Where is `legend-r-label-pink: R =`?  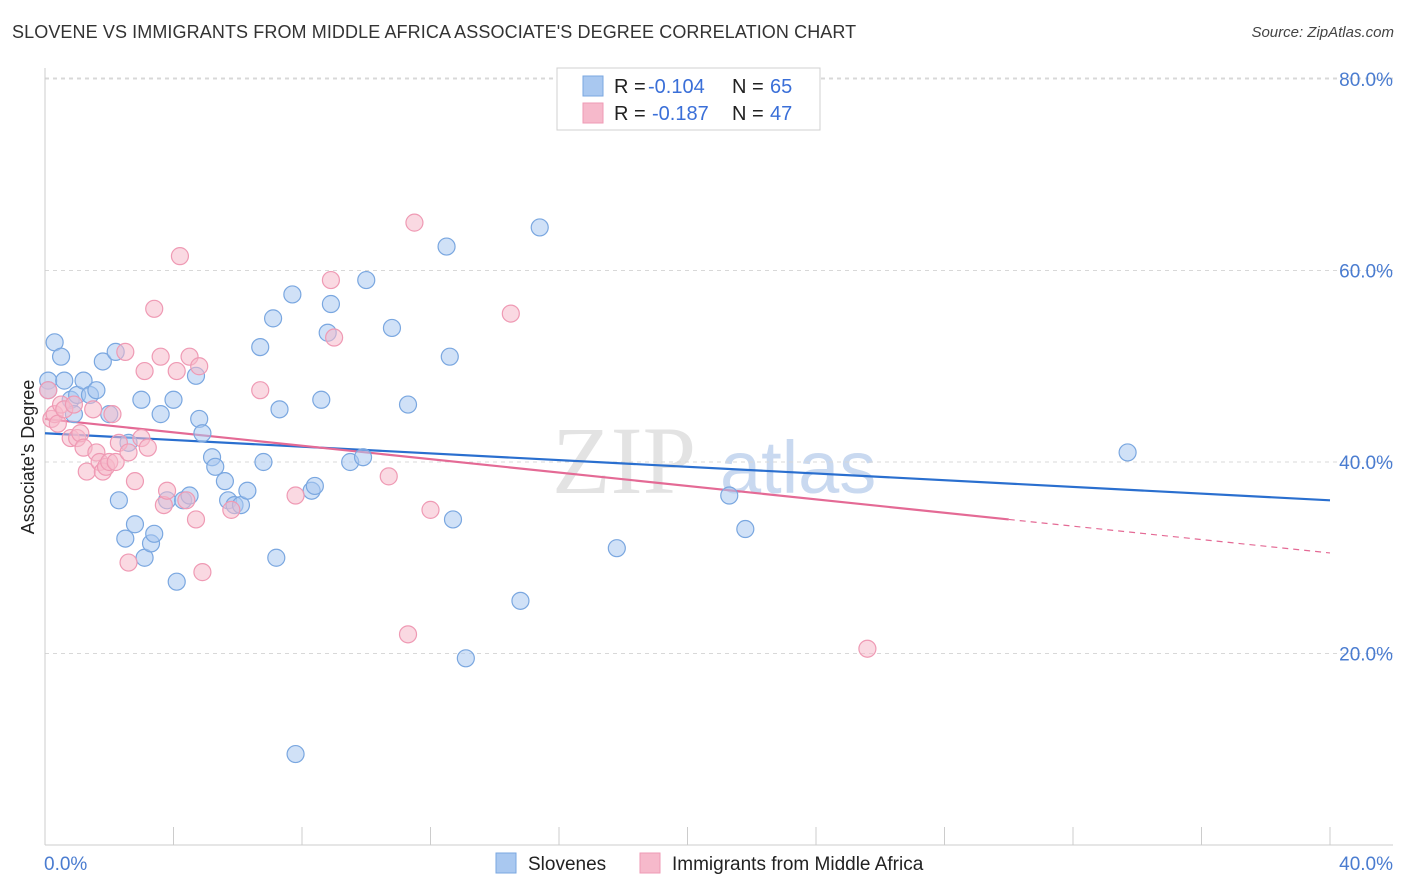 legend-r-label-pink: R = is located at coordinates (630, 114).